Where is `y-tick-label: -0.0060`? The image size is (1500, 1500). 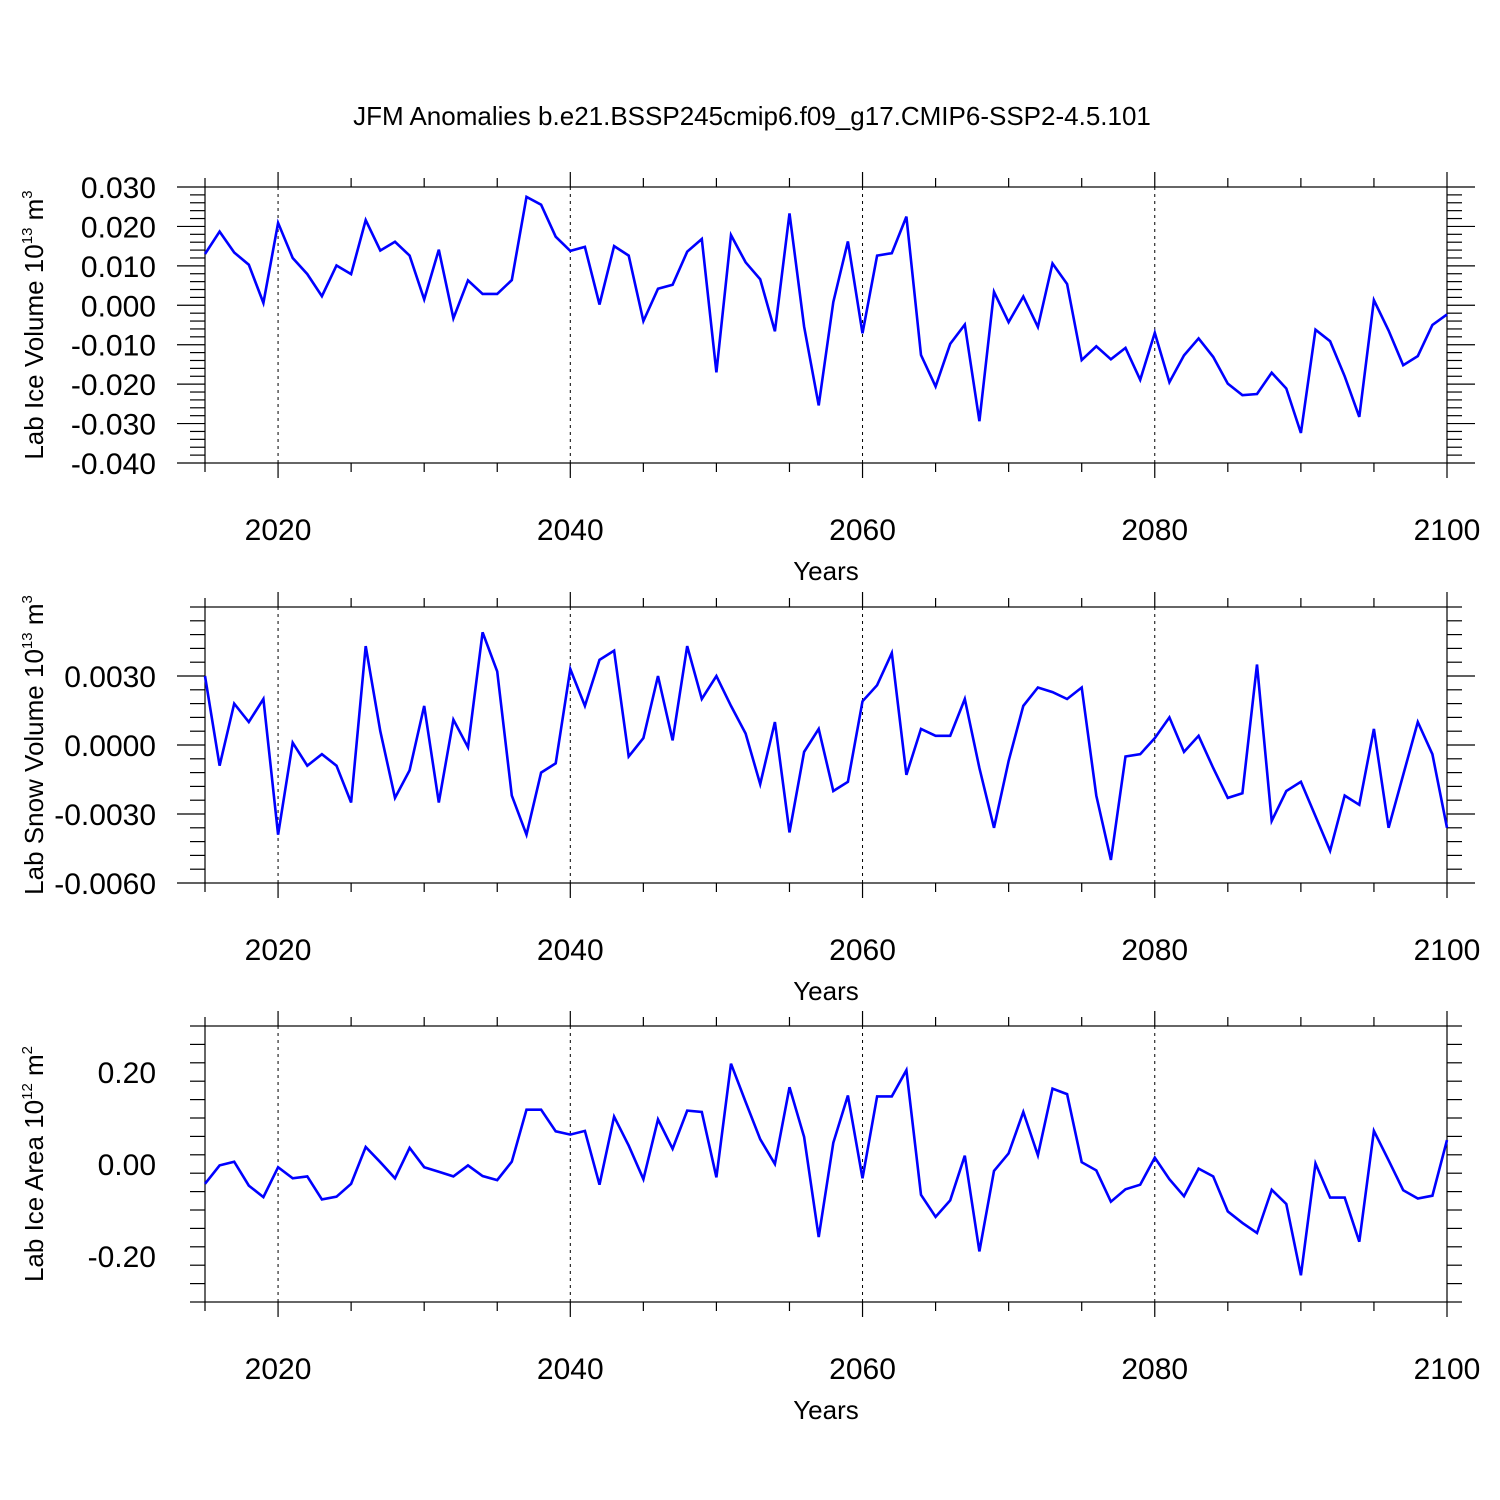 y-tick-label: -0.0060 is located at coordinates (105, 884).